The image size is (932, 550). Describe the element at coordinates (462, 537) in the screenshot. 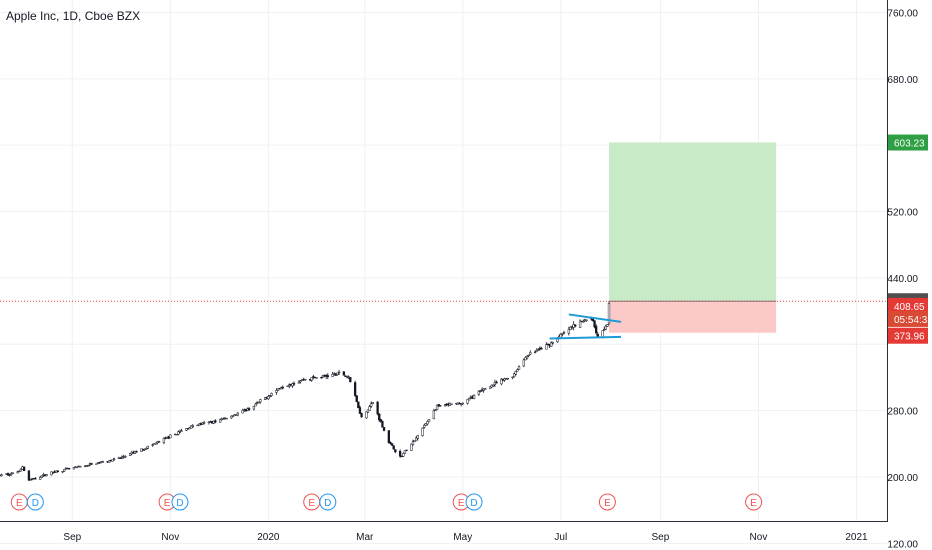

I see `time-tick-label: May` at that location.